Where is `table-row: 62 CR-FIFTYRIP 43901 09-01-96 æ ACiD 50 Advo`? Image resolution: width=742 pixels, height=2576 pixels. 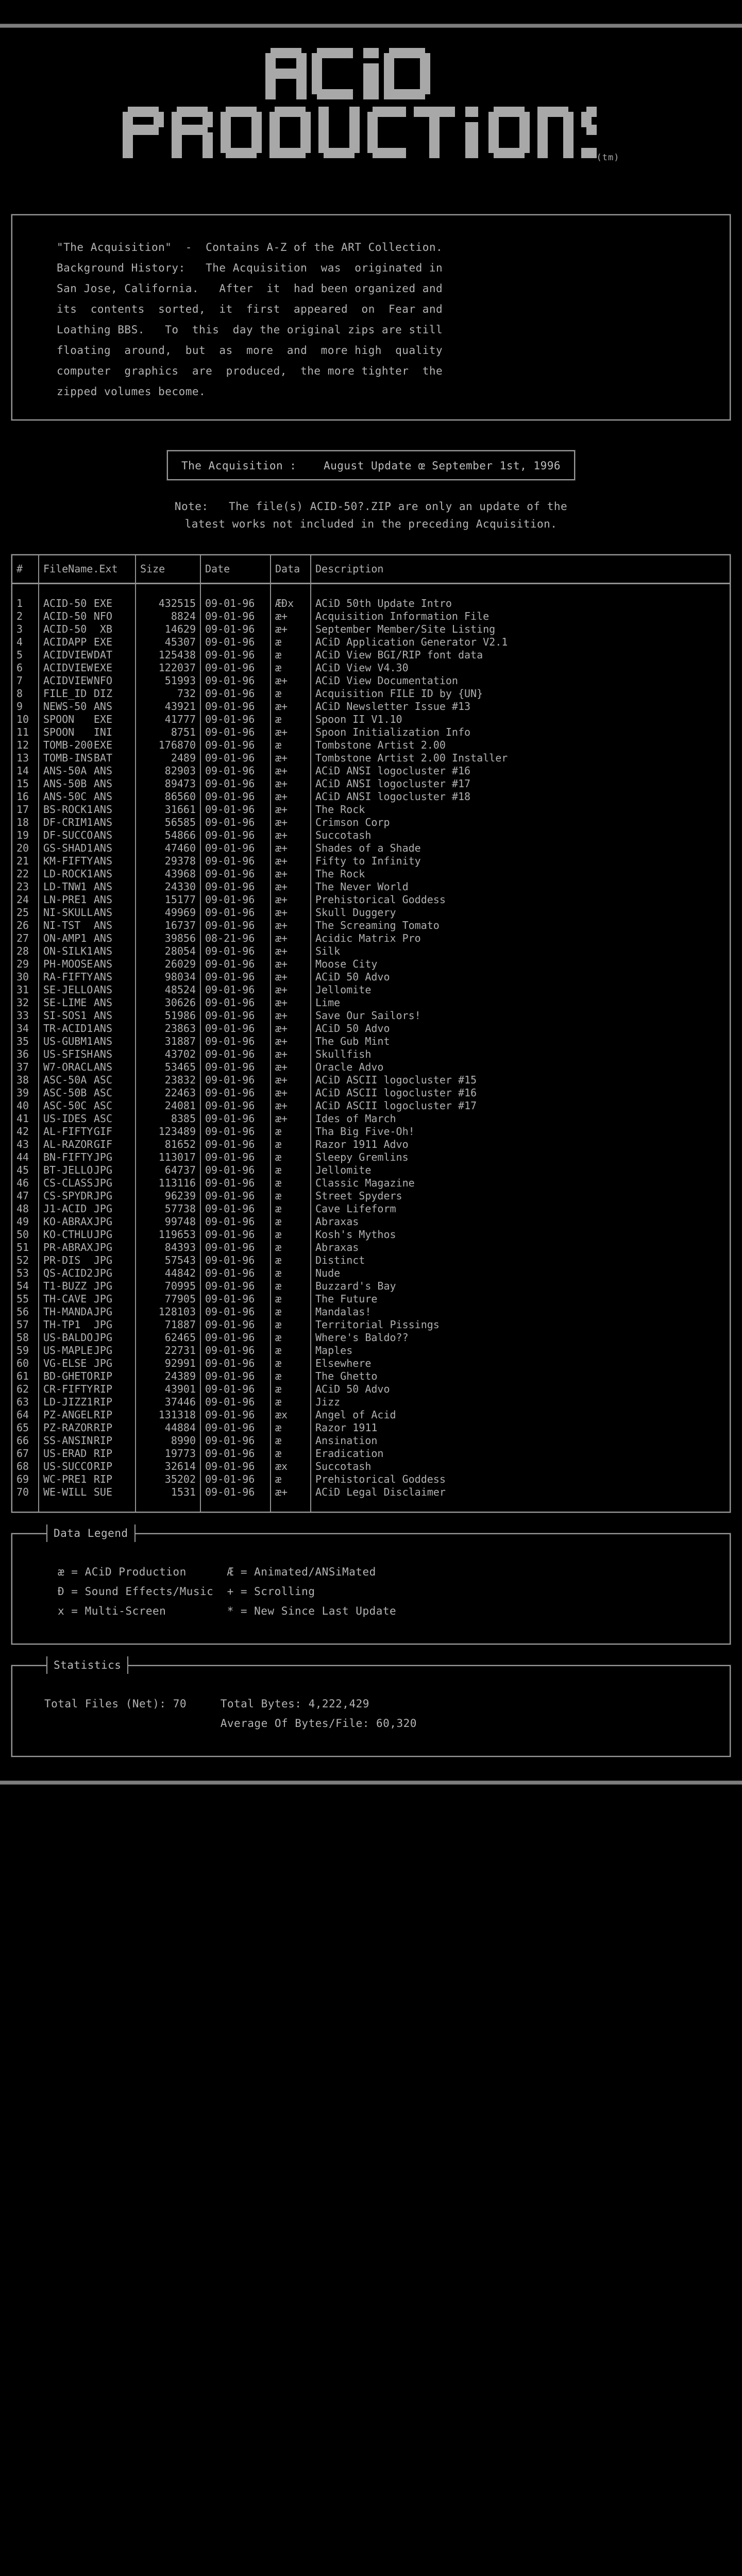
table-row: 62 CR-FIFTYRIP 43901 09-01-96 æ ACiD 50 Advo is located at coordinates (371, 1389).